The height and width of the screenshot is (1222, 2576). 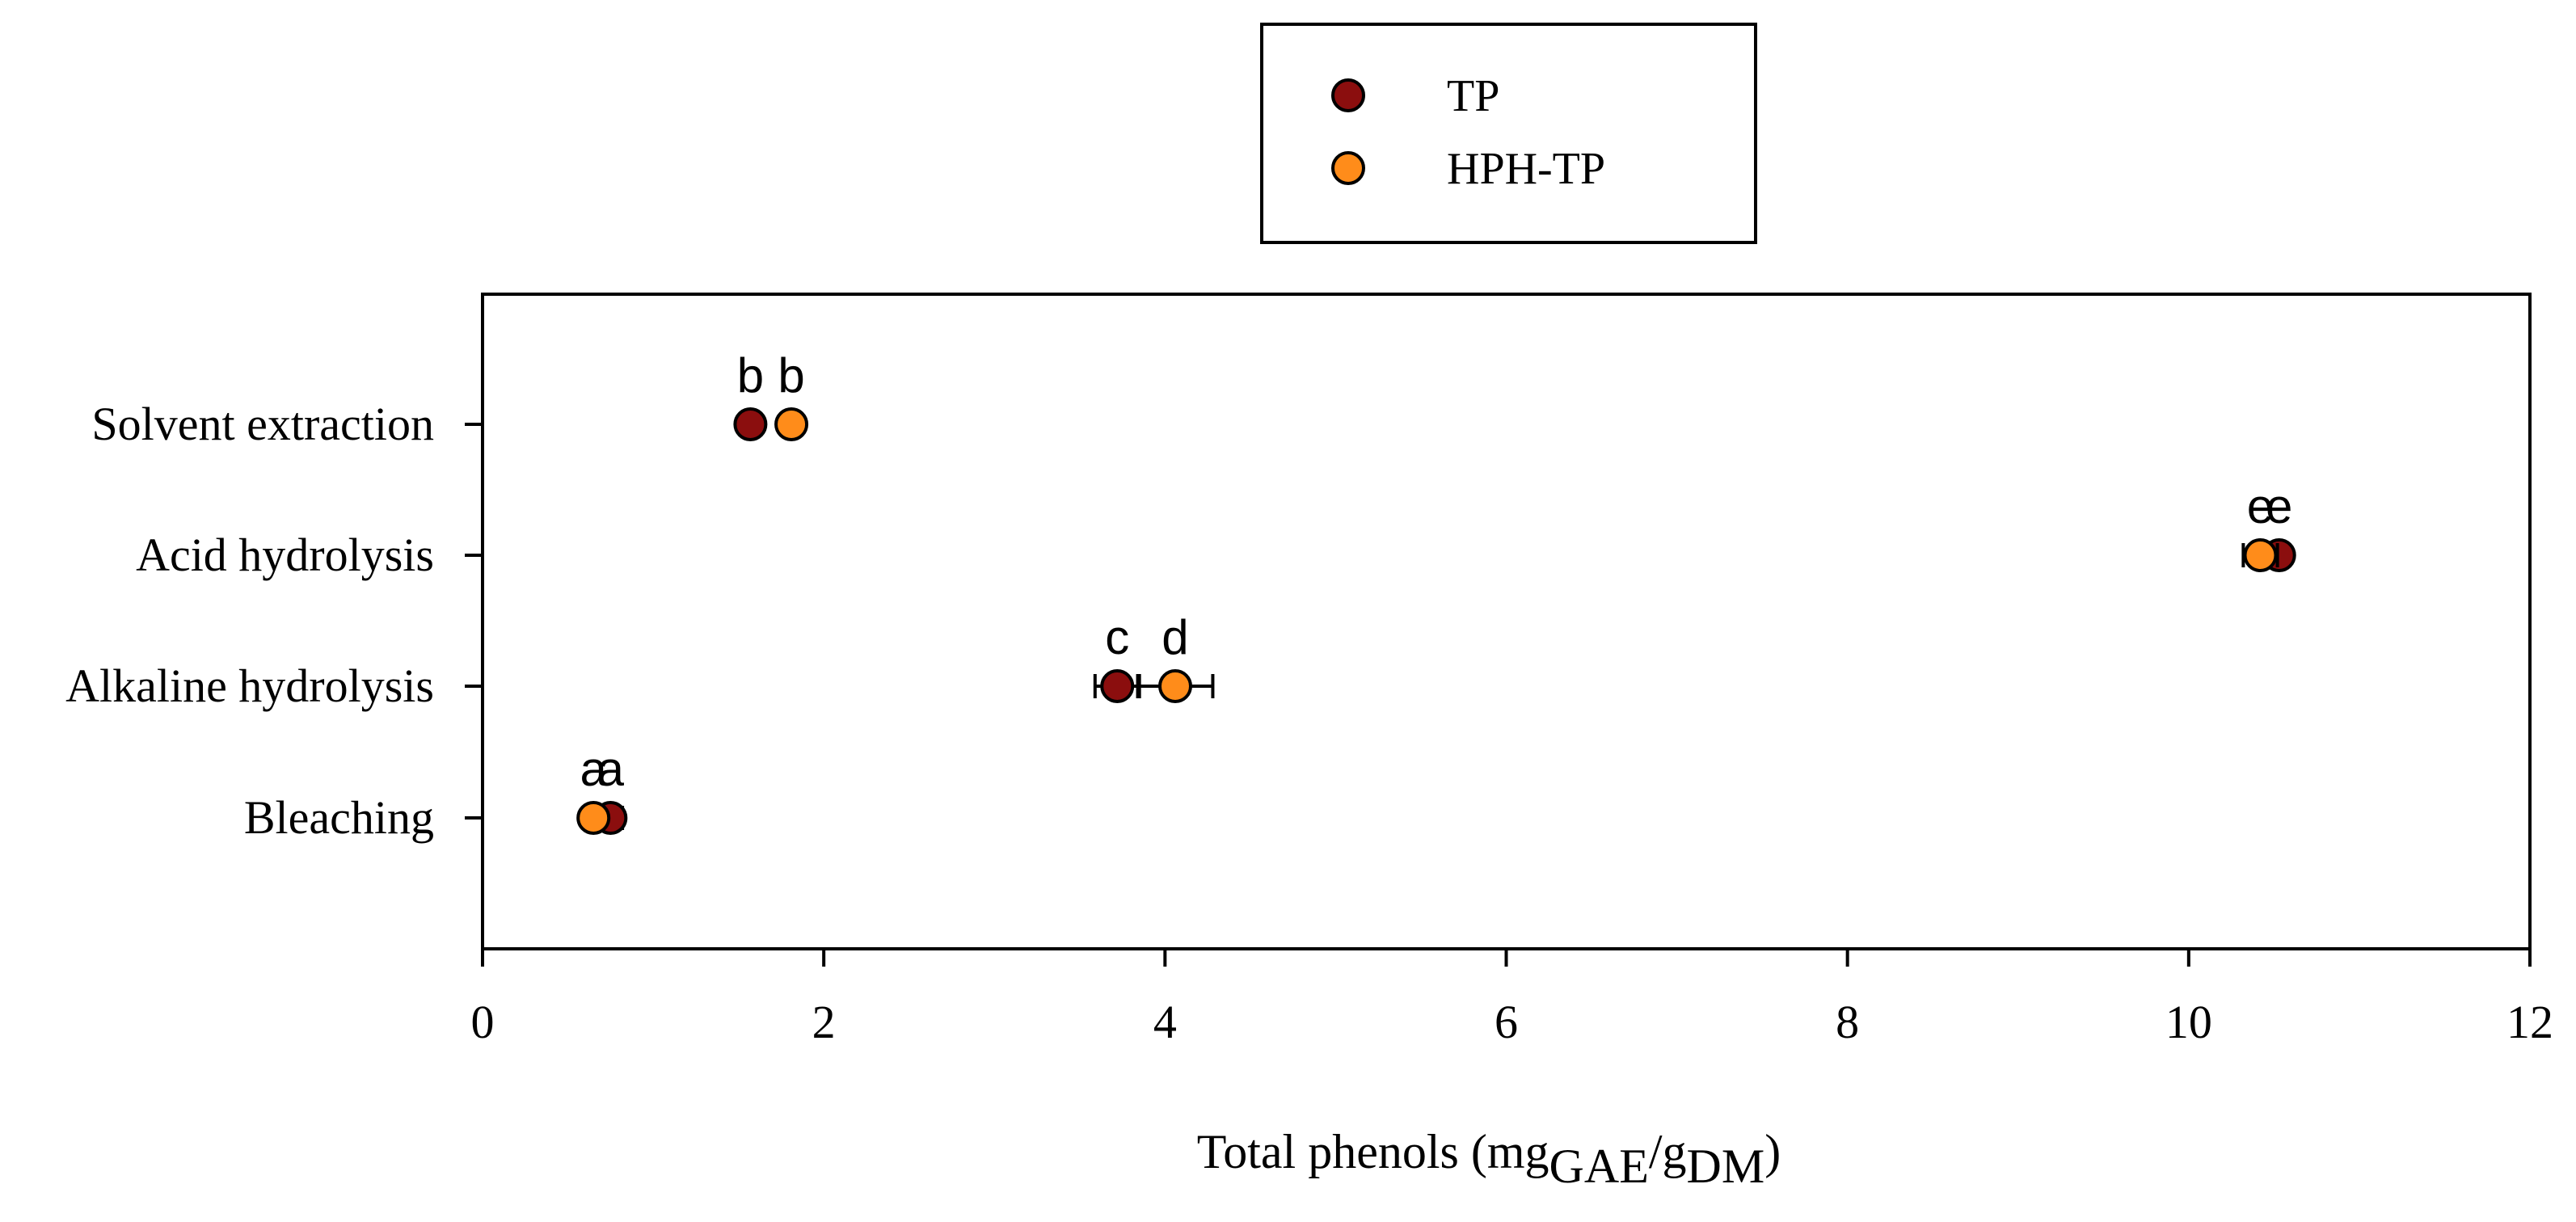 I want to click on x-axis-label-main: Total phenols (mg, so click(x=1373, y=1151).